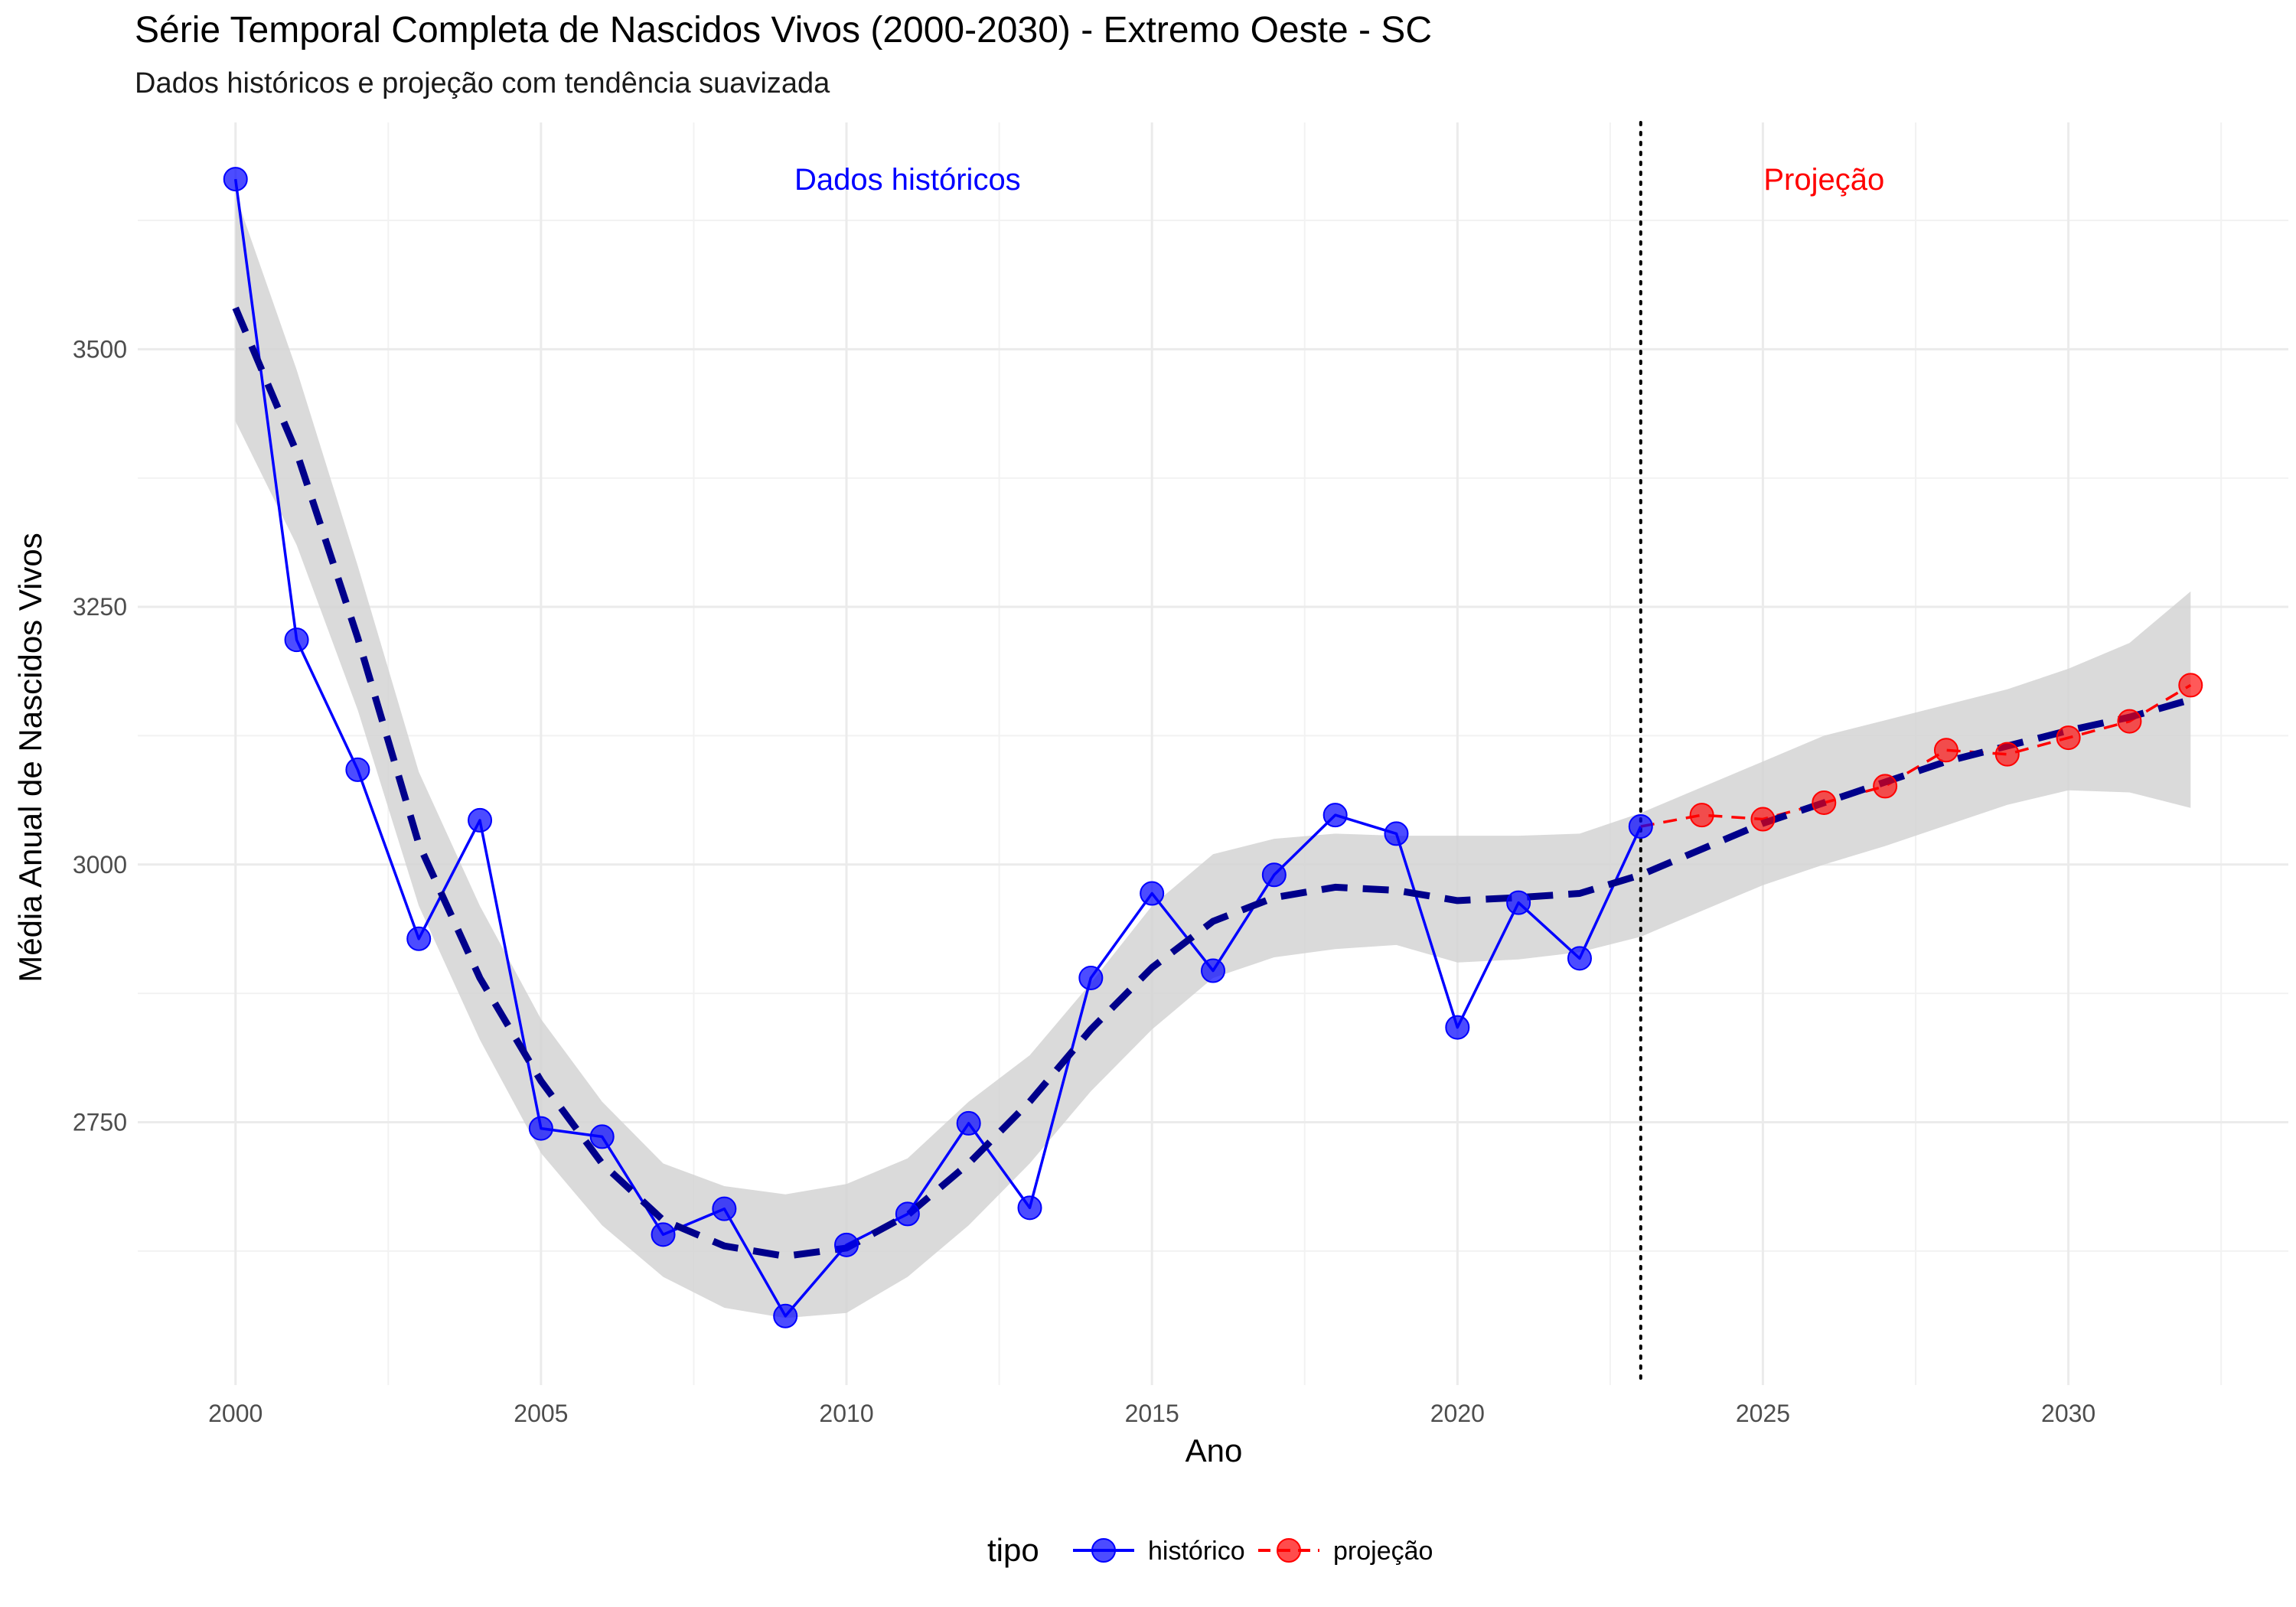 The height and width of the screenshot is (1607, 2296). Describe the element at coordinates (235, 1413) in the screenshot. I see `x-tick-label: 2000` at that location.